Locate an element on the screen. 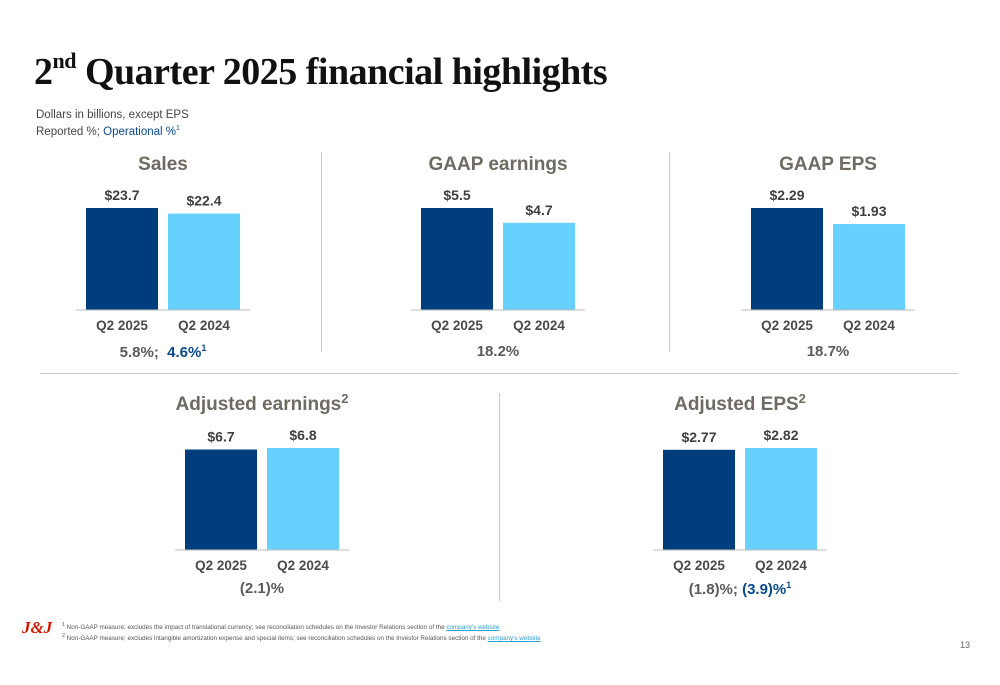 The width and height of the screenshot is (1000, 685). gaap-earnings-bar-q2-2024 is located at coordinates (539, 266).